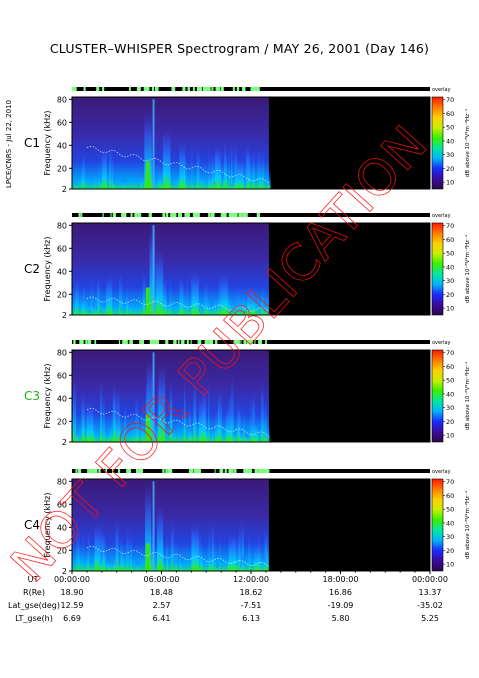 Image resolution: width=479 pixels, height=678 pixels. Describe the element at coordinates (450, 141) in the screenshot. I see `colorbar-tick-label: 40` at that location.